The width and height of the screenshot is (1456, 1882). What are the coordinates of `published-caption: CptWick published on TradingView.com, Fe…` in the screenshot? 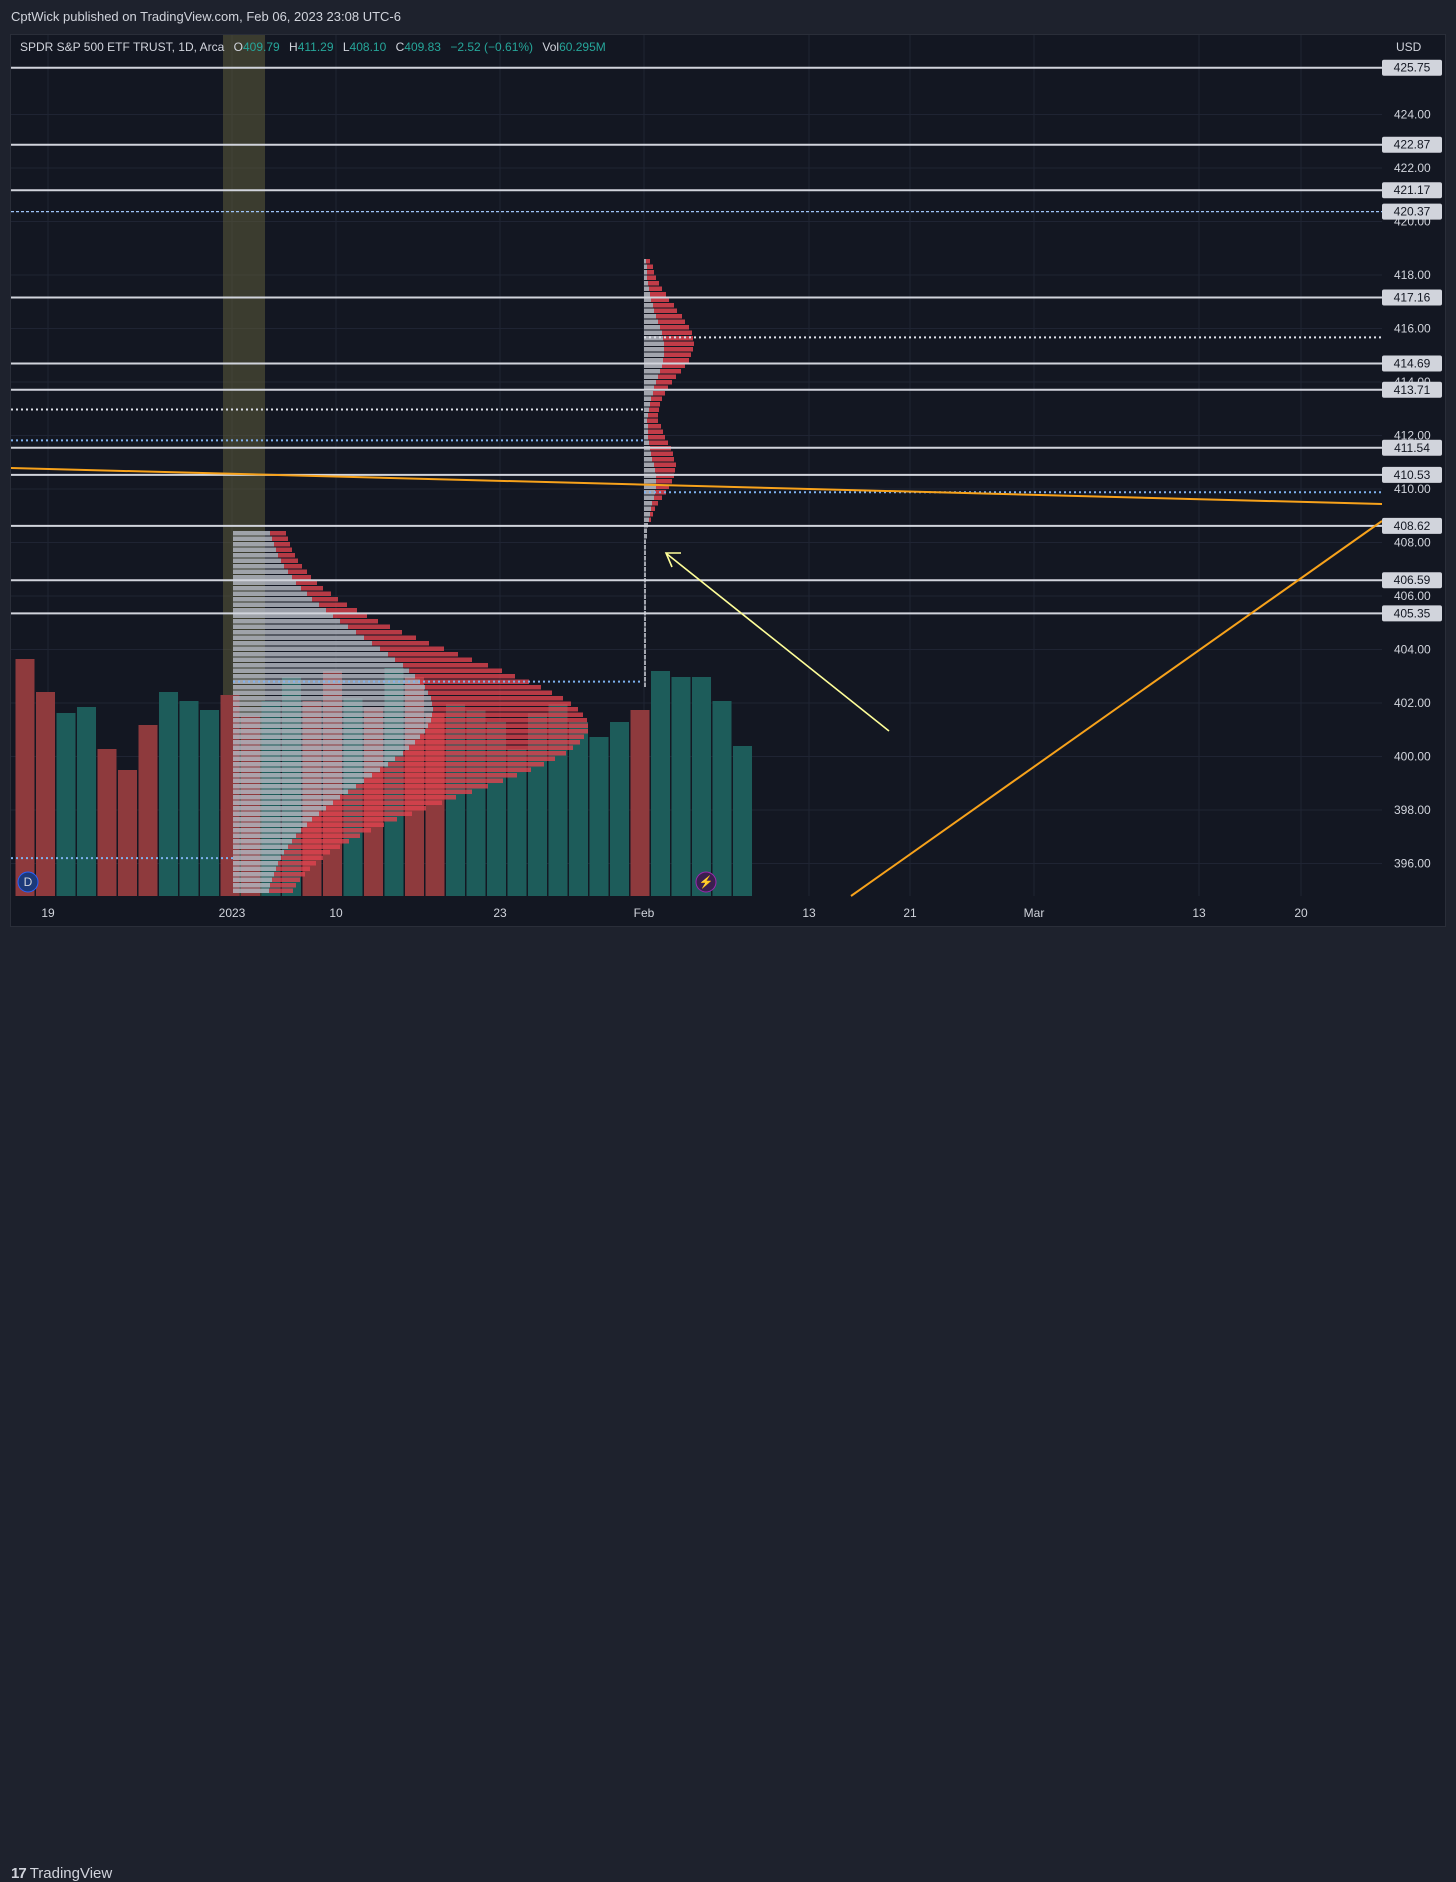 It's located at (206, 16).